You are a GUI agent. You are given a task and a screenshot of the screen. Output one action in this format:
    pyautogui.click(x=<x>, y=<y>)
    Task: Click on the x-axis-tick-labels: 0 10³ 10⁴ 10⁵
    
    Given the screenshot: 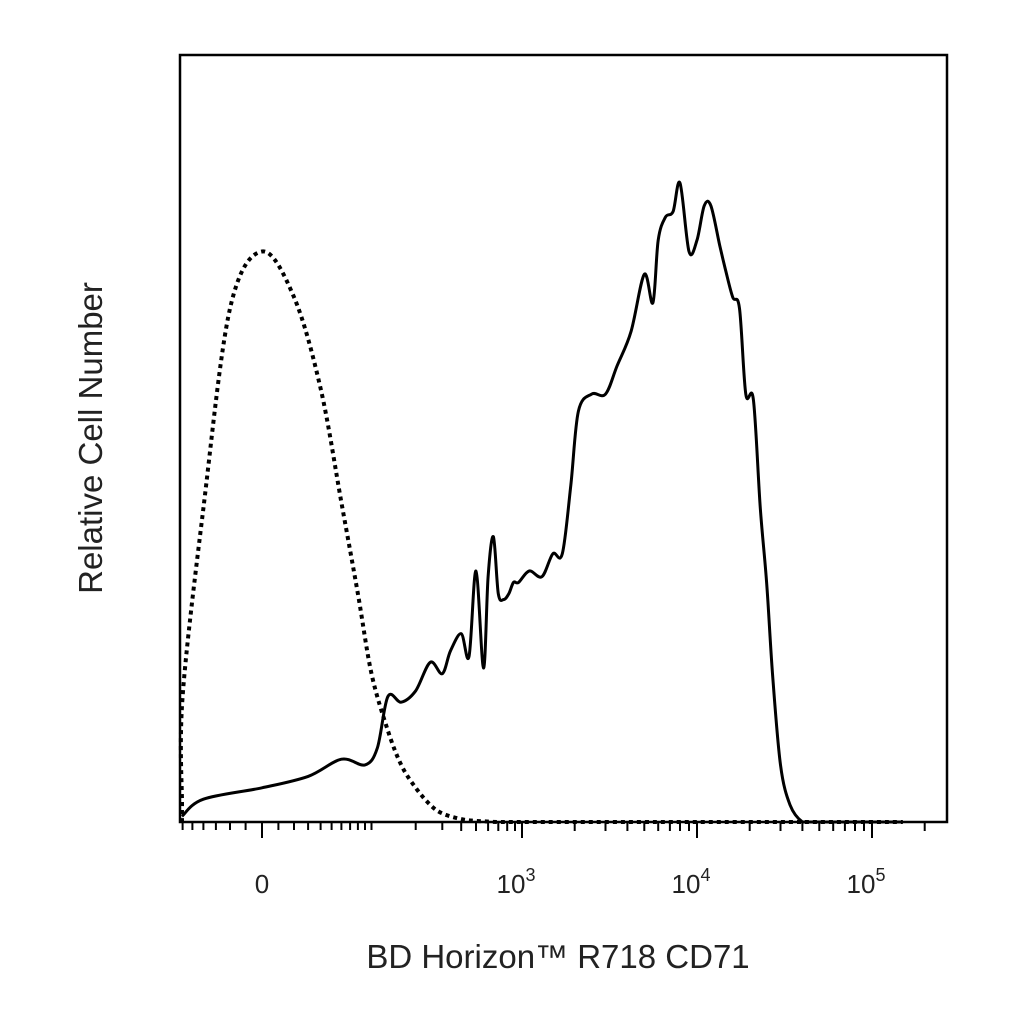 What is the action you would take?
    pyautogui.click(x=570, y=882)
    